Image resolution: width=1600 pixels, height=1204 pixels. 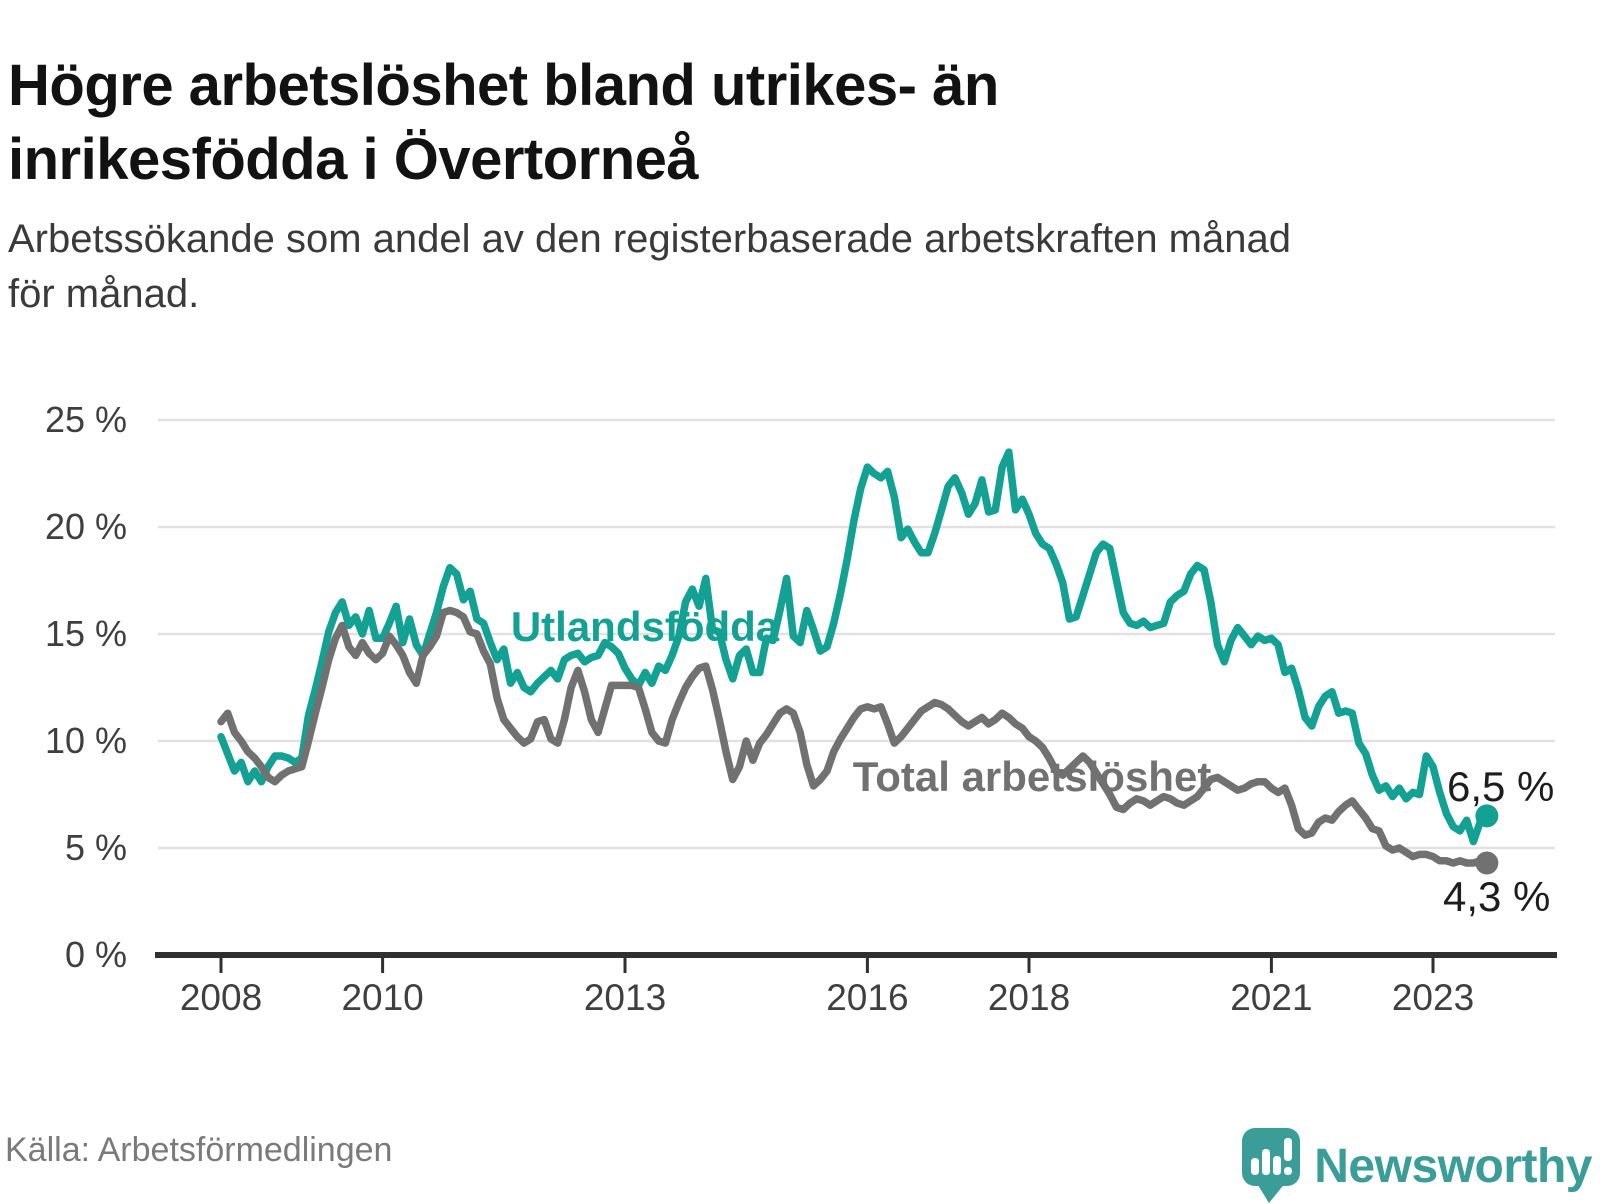 I want to click on newsworthy-brand: Newsworthy, so click(x=1417, y=1166).